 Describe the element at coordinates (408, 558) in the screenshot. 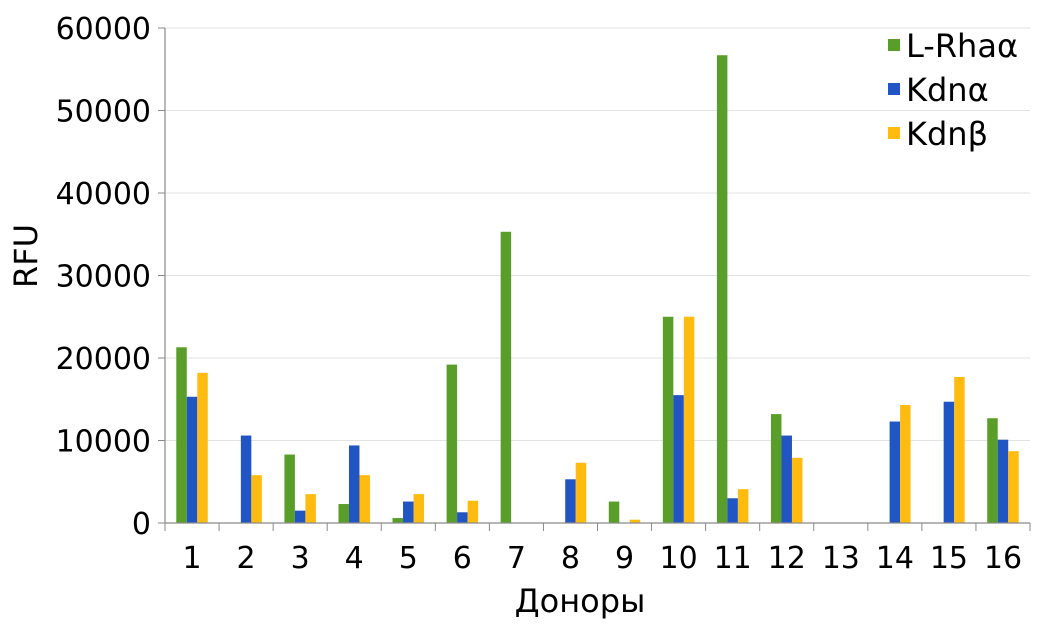

I see `x-tick-label: 5` at that location.